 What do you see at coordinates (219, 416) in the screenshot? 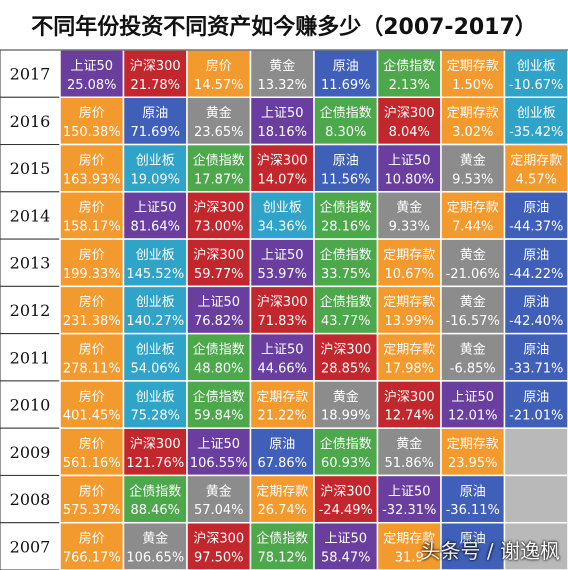
I see `value-label: 59.84%` at bounding box center [219, 416].